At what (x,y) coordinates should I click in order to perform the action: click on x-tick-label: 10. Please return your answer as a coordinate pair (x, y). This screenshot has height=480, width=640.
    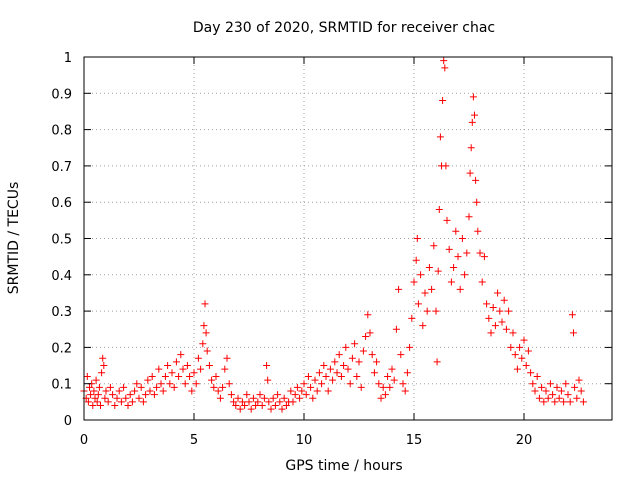
    Looking at the image, I should click on (304, 440).